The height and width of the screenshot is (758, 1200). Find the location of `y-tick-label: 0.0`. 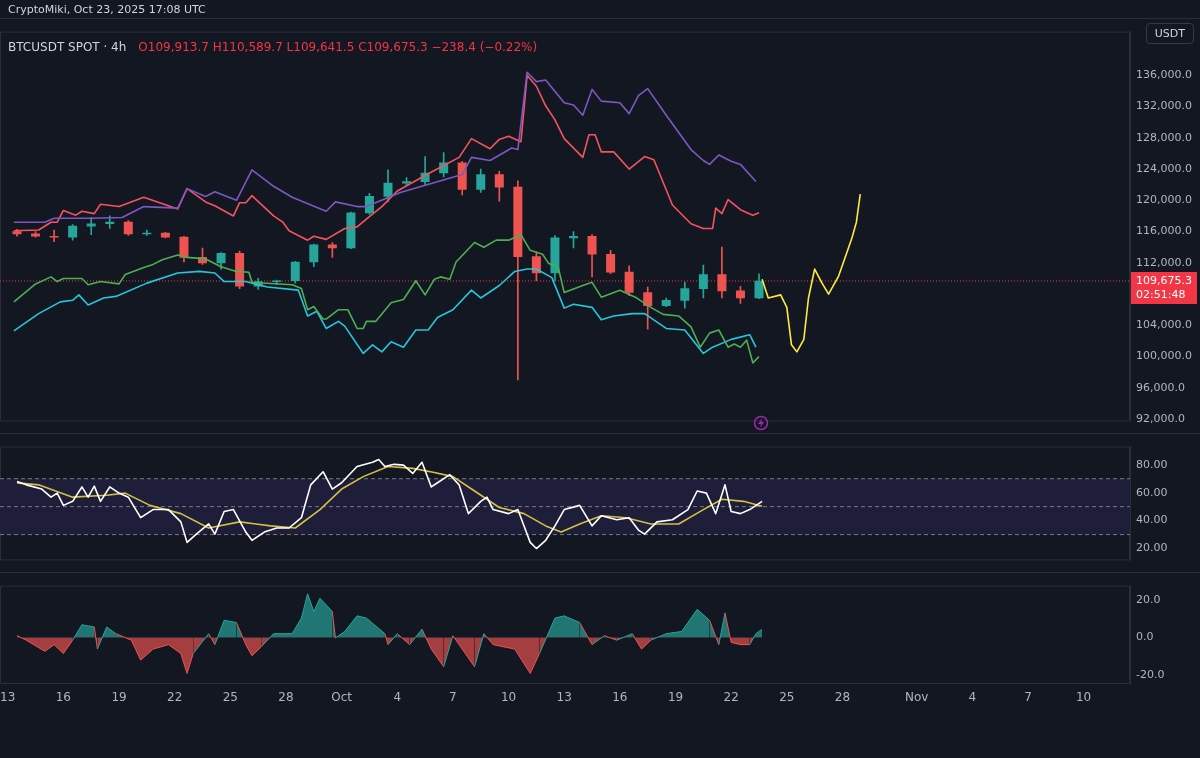

y-tick-label: 0.0 is located at coordinates (1145, 637).